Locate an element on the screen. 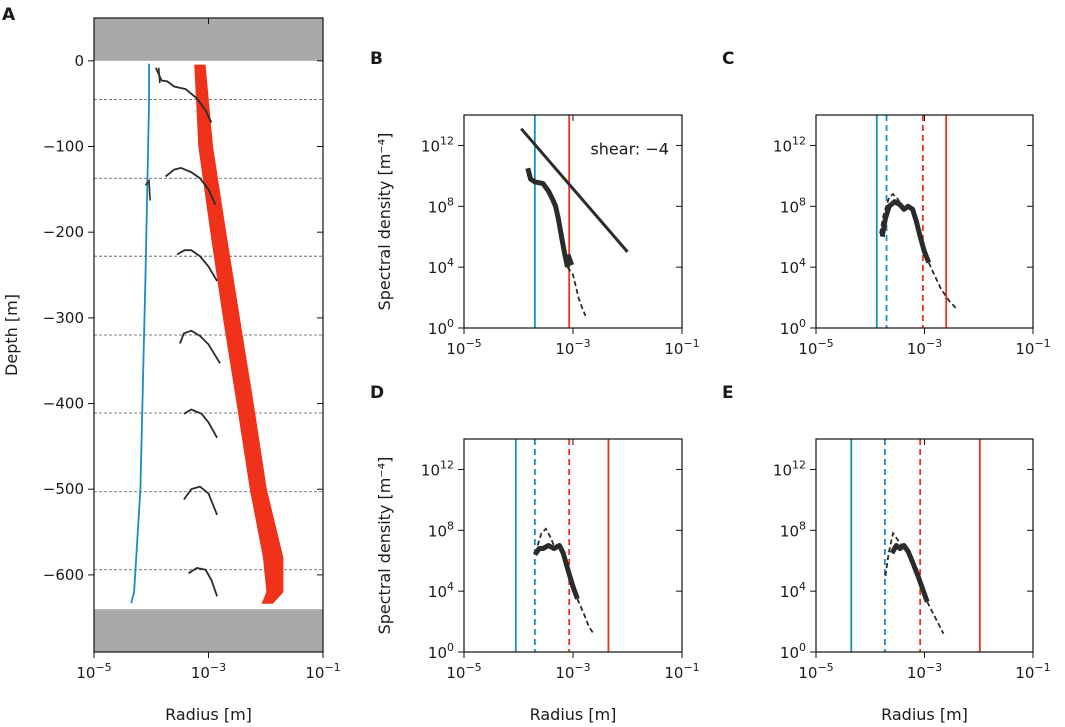 Image resolution: width=1065 pixels, height=727 pixels. y-axis-label: Depth [m] is located at coordinates (11, 335).